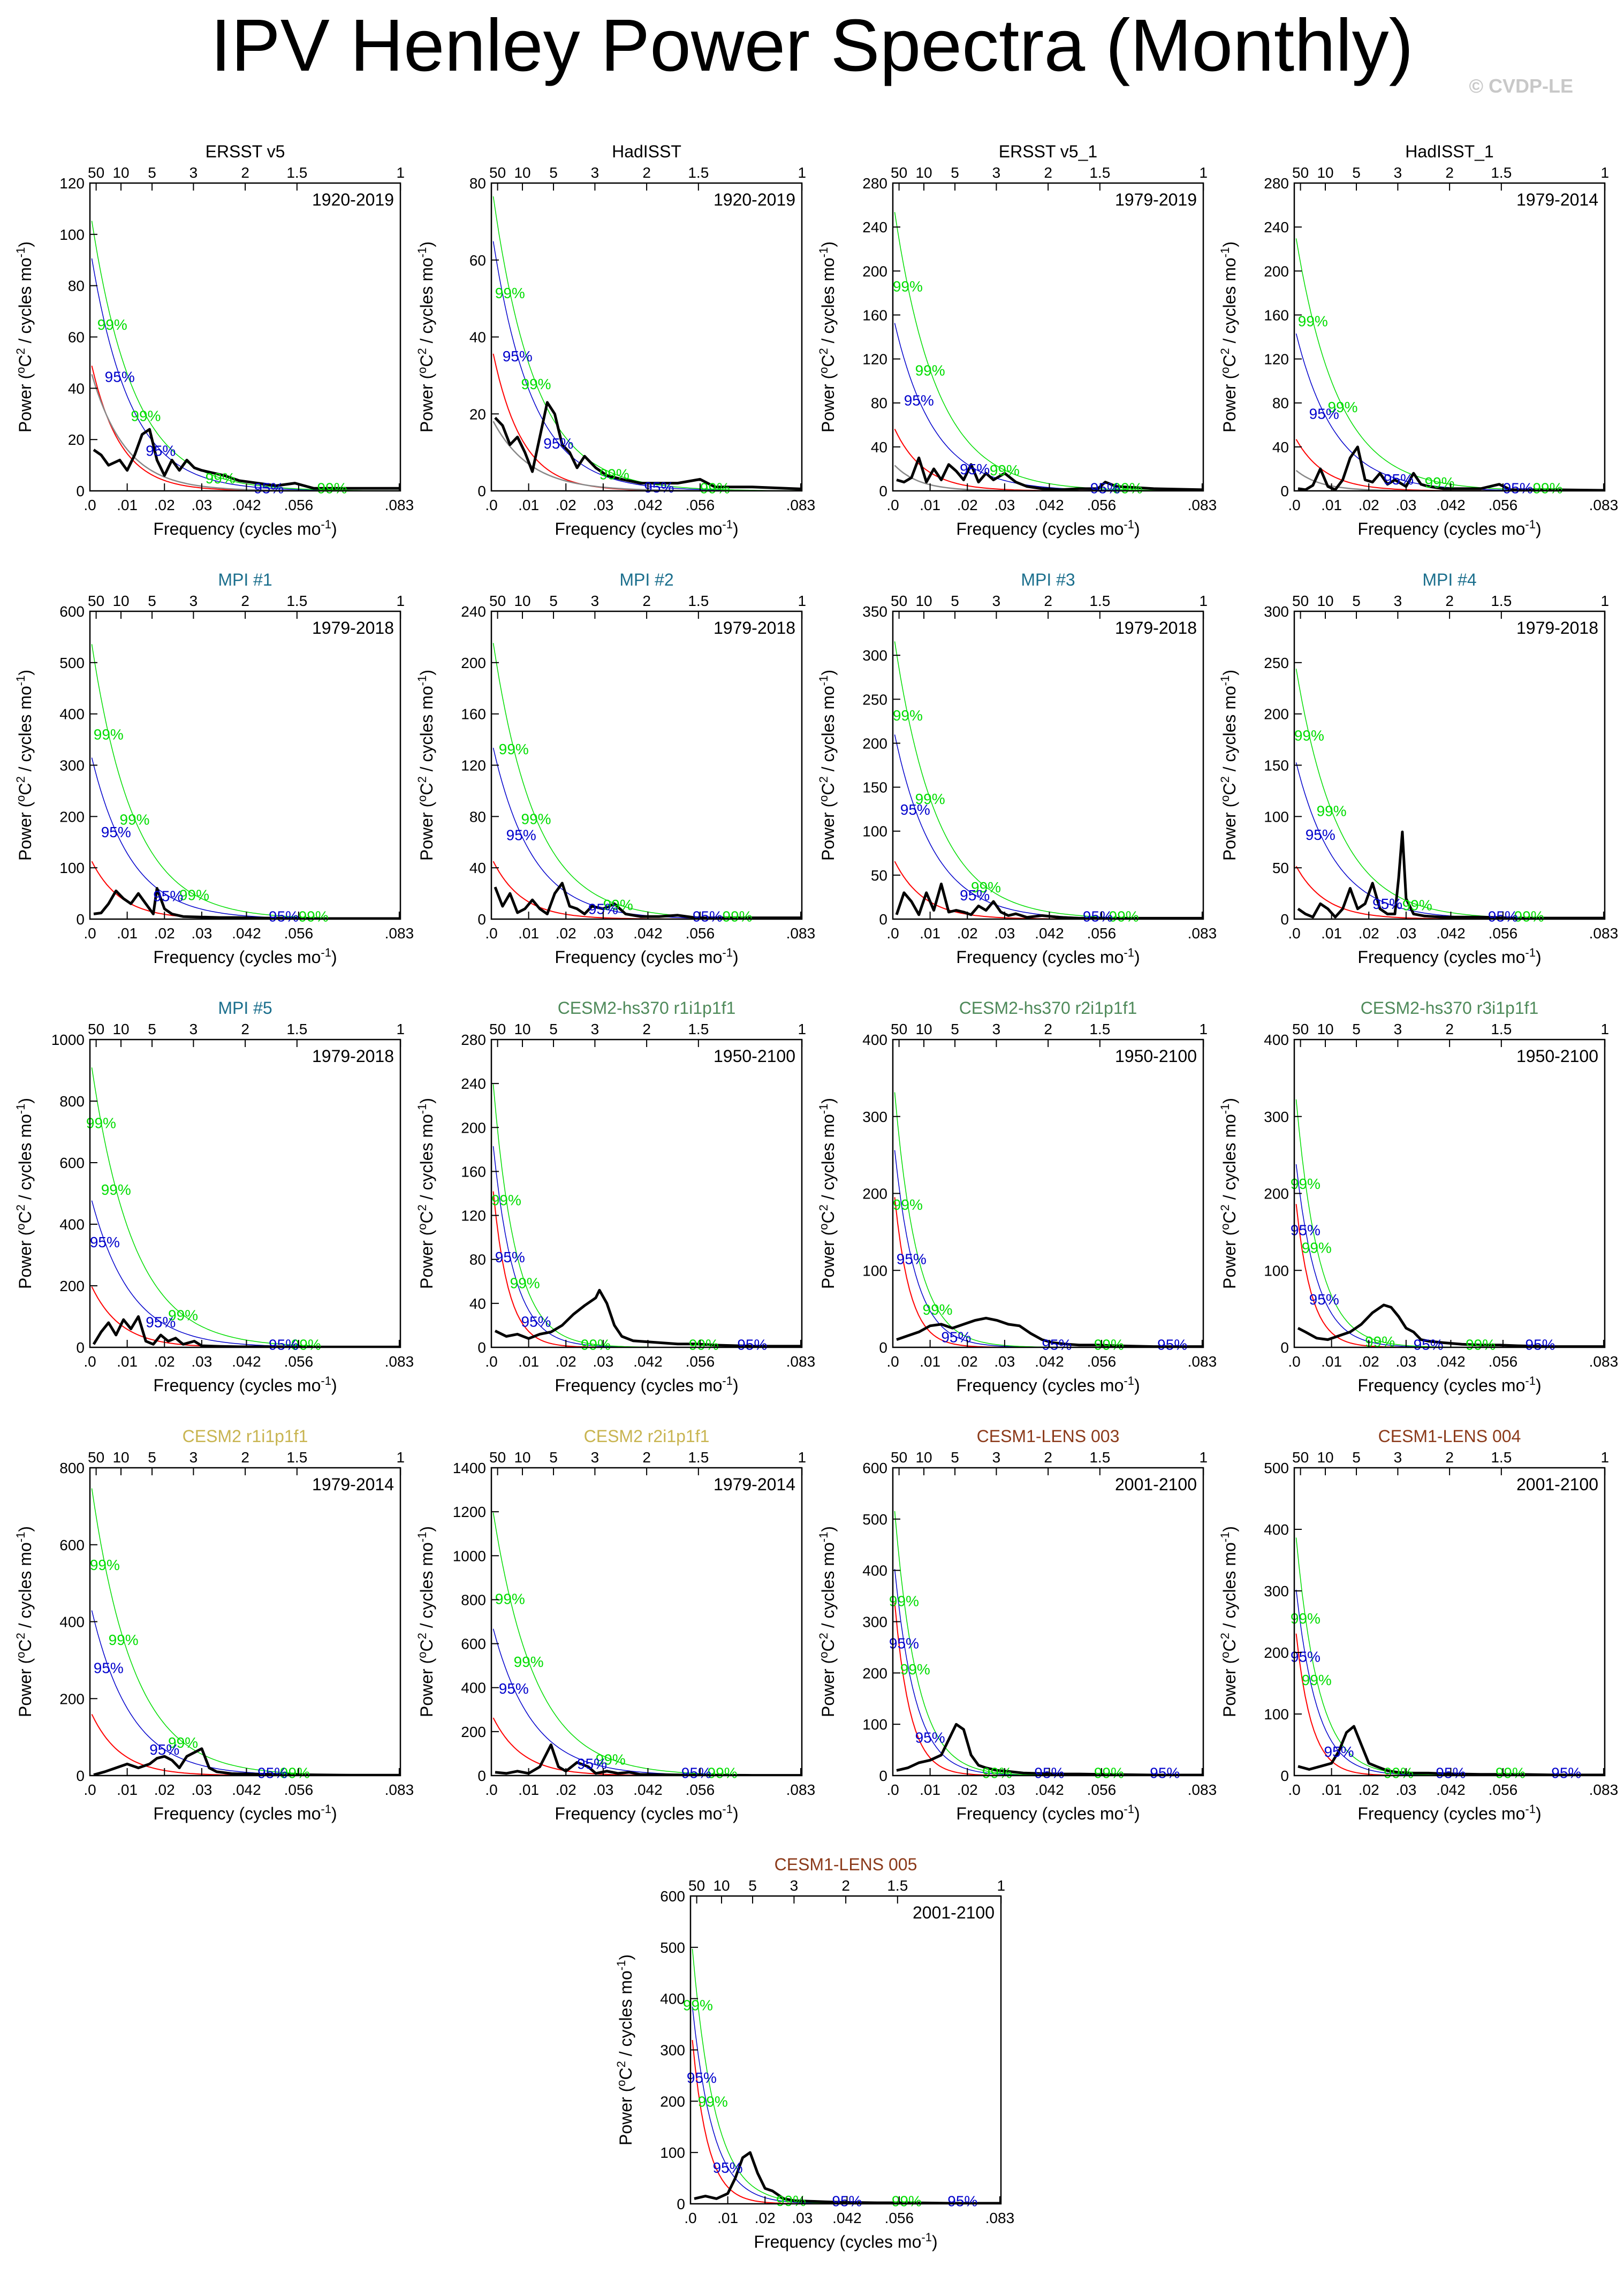 The height and width of the screenshot is (2275, 1624). Describe the element at coordinates (1450, 1008) in the screenshot. I see `panel-title: CESM2-hs370 r3i1p1f1` at that location.